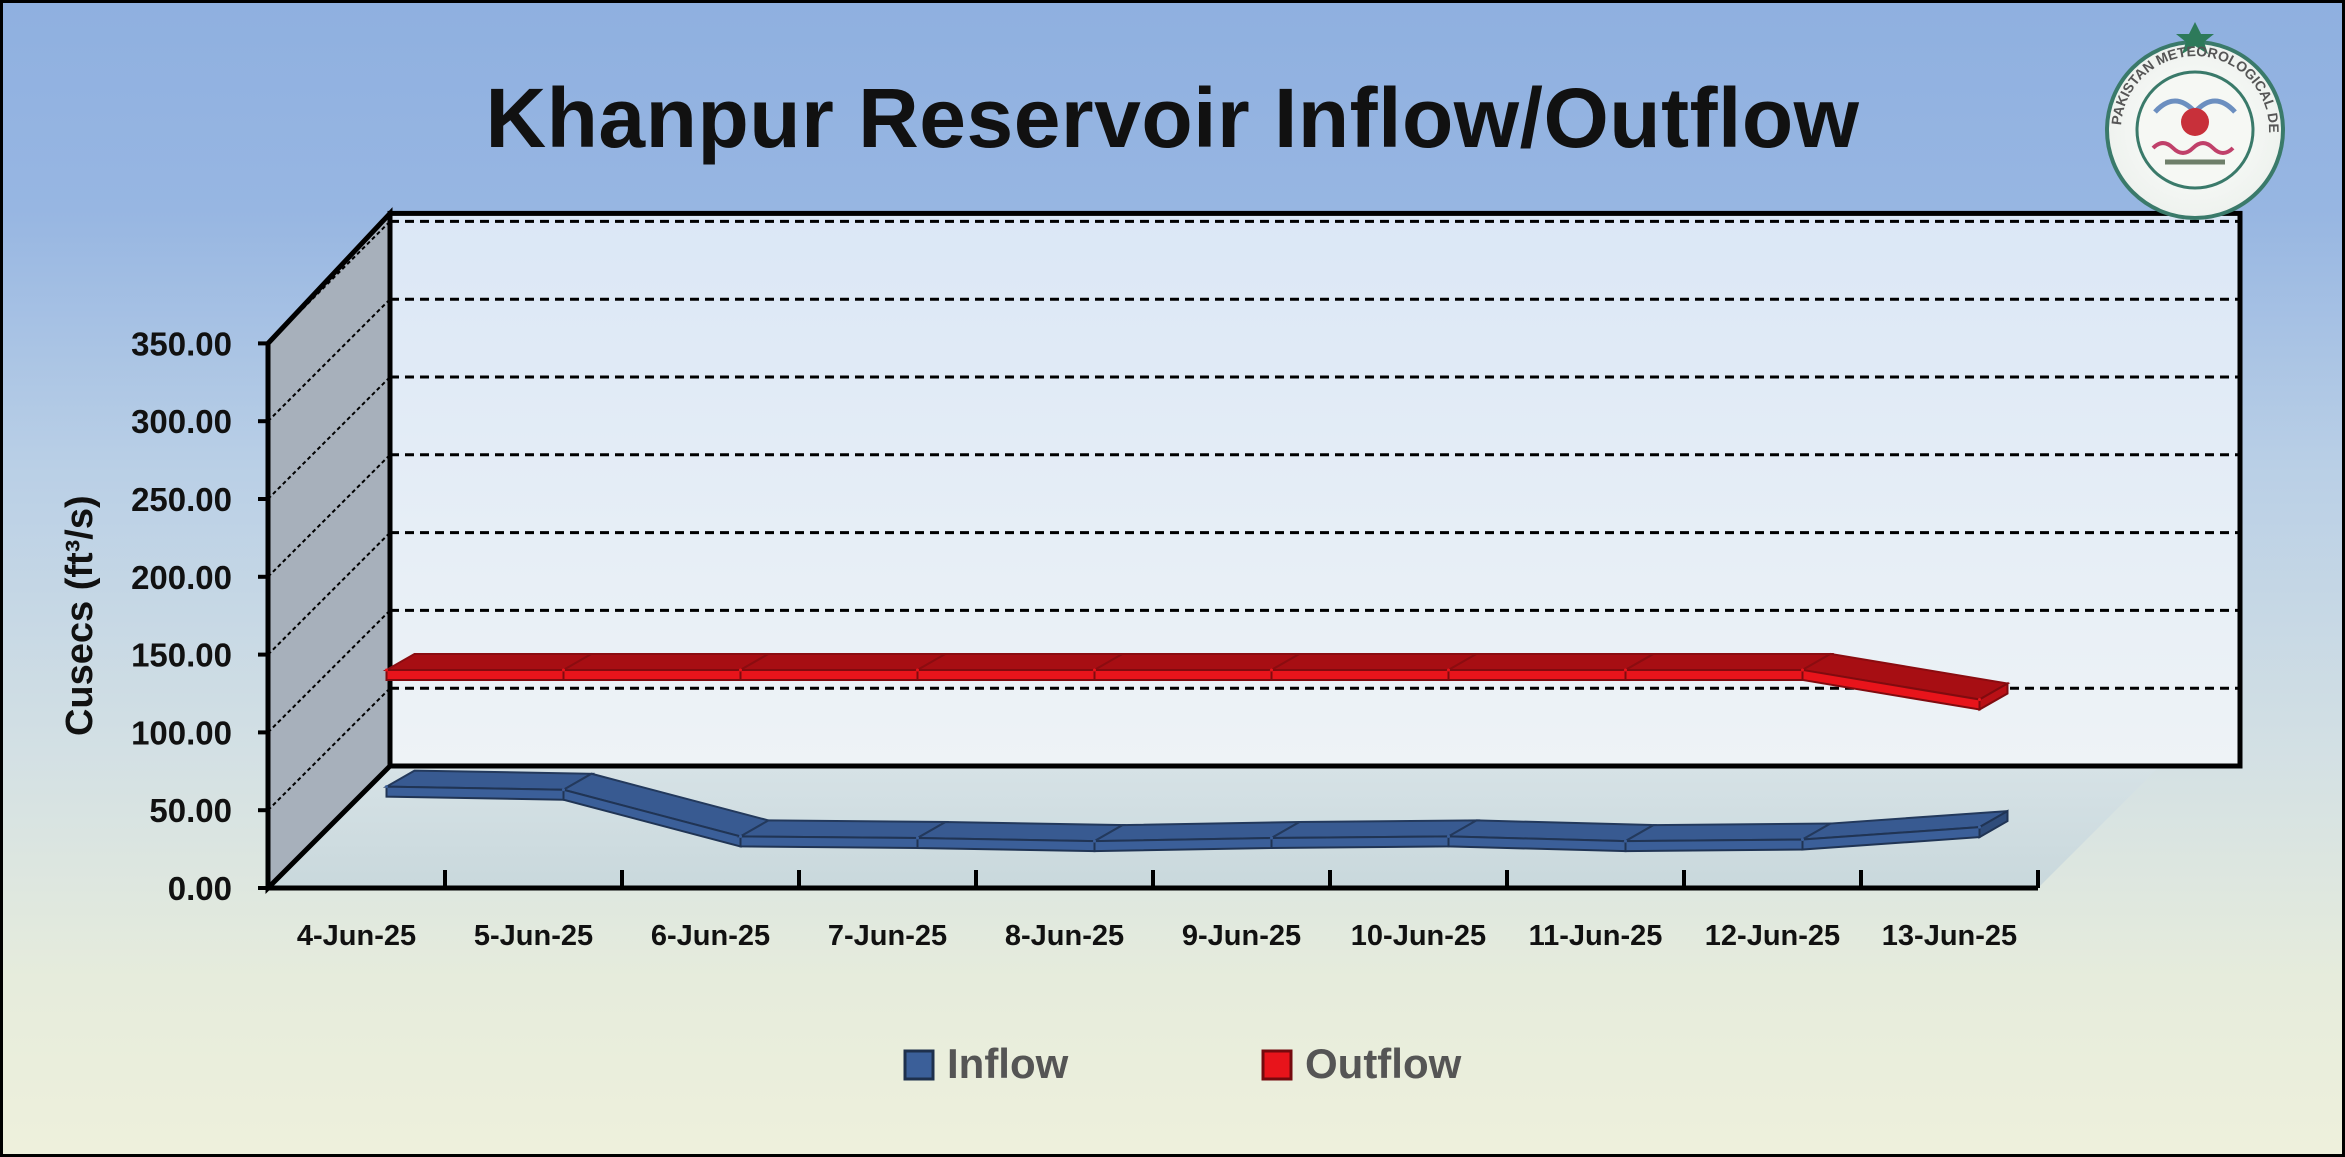 The width and height of the screenshot is (2345, 1157). What do you see at coordinates (533, 936) in the screenshot?
I see `x-tick-label: 5-Jun-25` at bounding box center [533, 936].